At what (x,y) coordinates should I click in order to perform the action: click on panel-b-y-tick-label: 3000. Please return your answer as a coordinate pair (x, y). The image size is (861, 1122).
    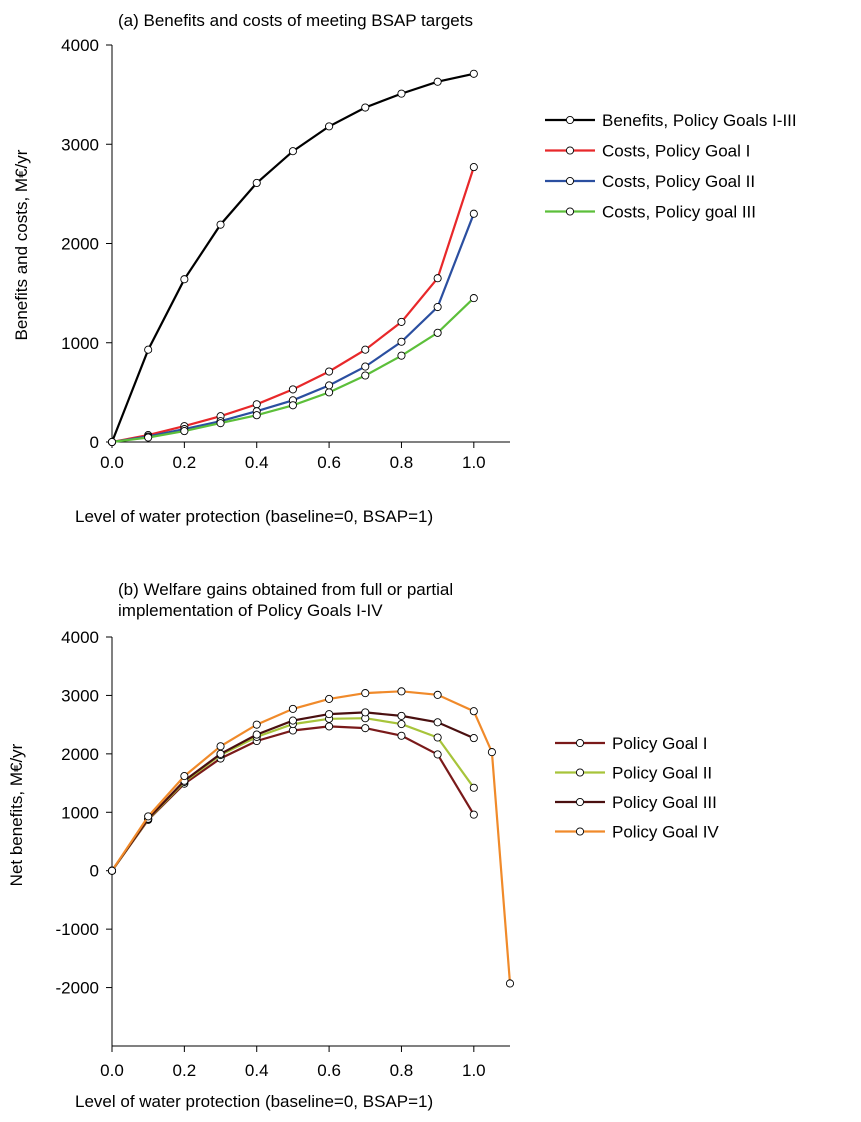
    Looking at the image, I should click on (80, 695).